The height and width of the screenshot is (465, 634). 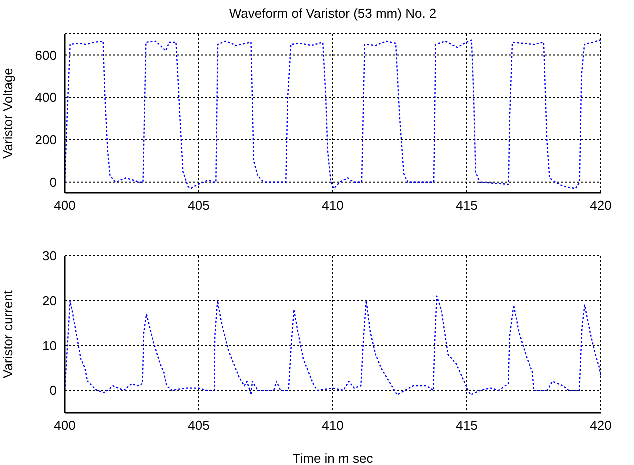 What do you see at coordinates (49, 346) in the screenshot?
I see `y-tick-label: 10` at bounding box center [49, 346].